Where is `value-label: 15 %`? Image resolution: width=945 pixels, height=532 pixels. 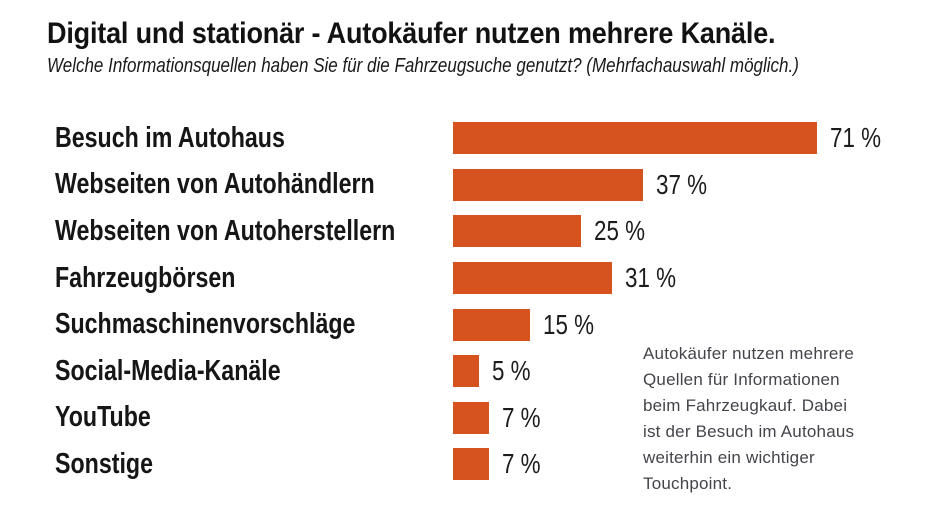
value-label: 15 % is located at coordinates (575, 325).